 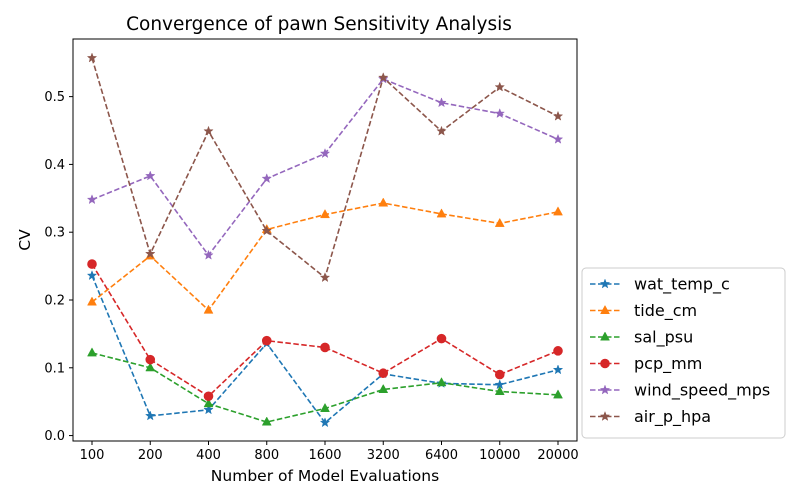 I want to click on x-tick-label: 800, so click(x=266, y=455).